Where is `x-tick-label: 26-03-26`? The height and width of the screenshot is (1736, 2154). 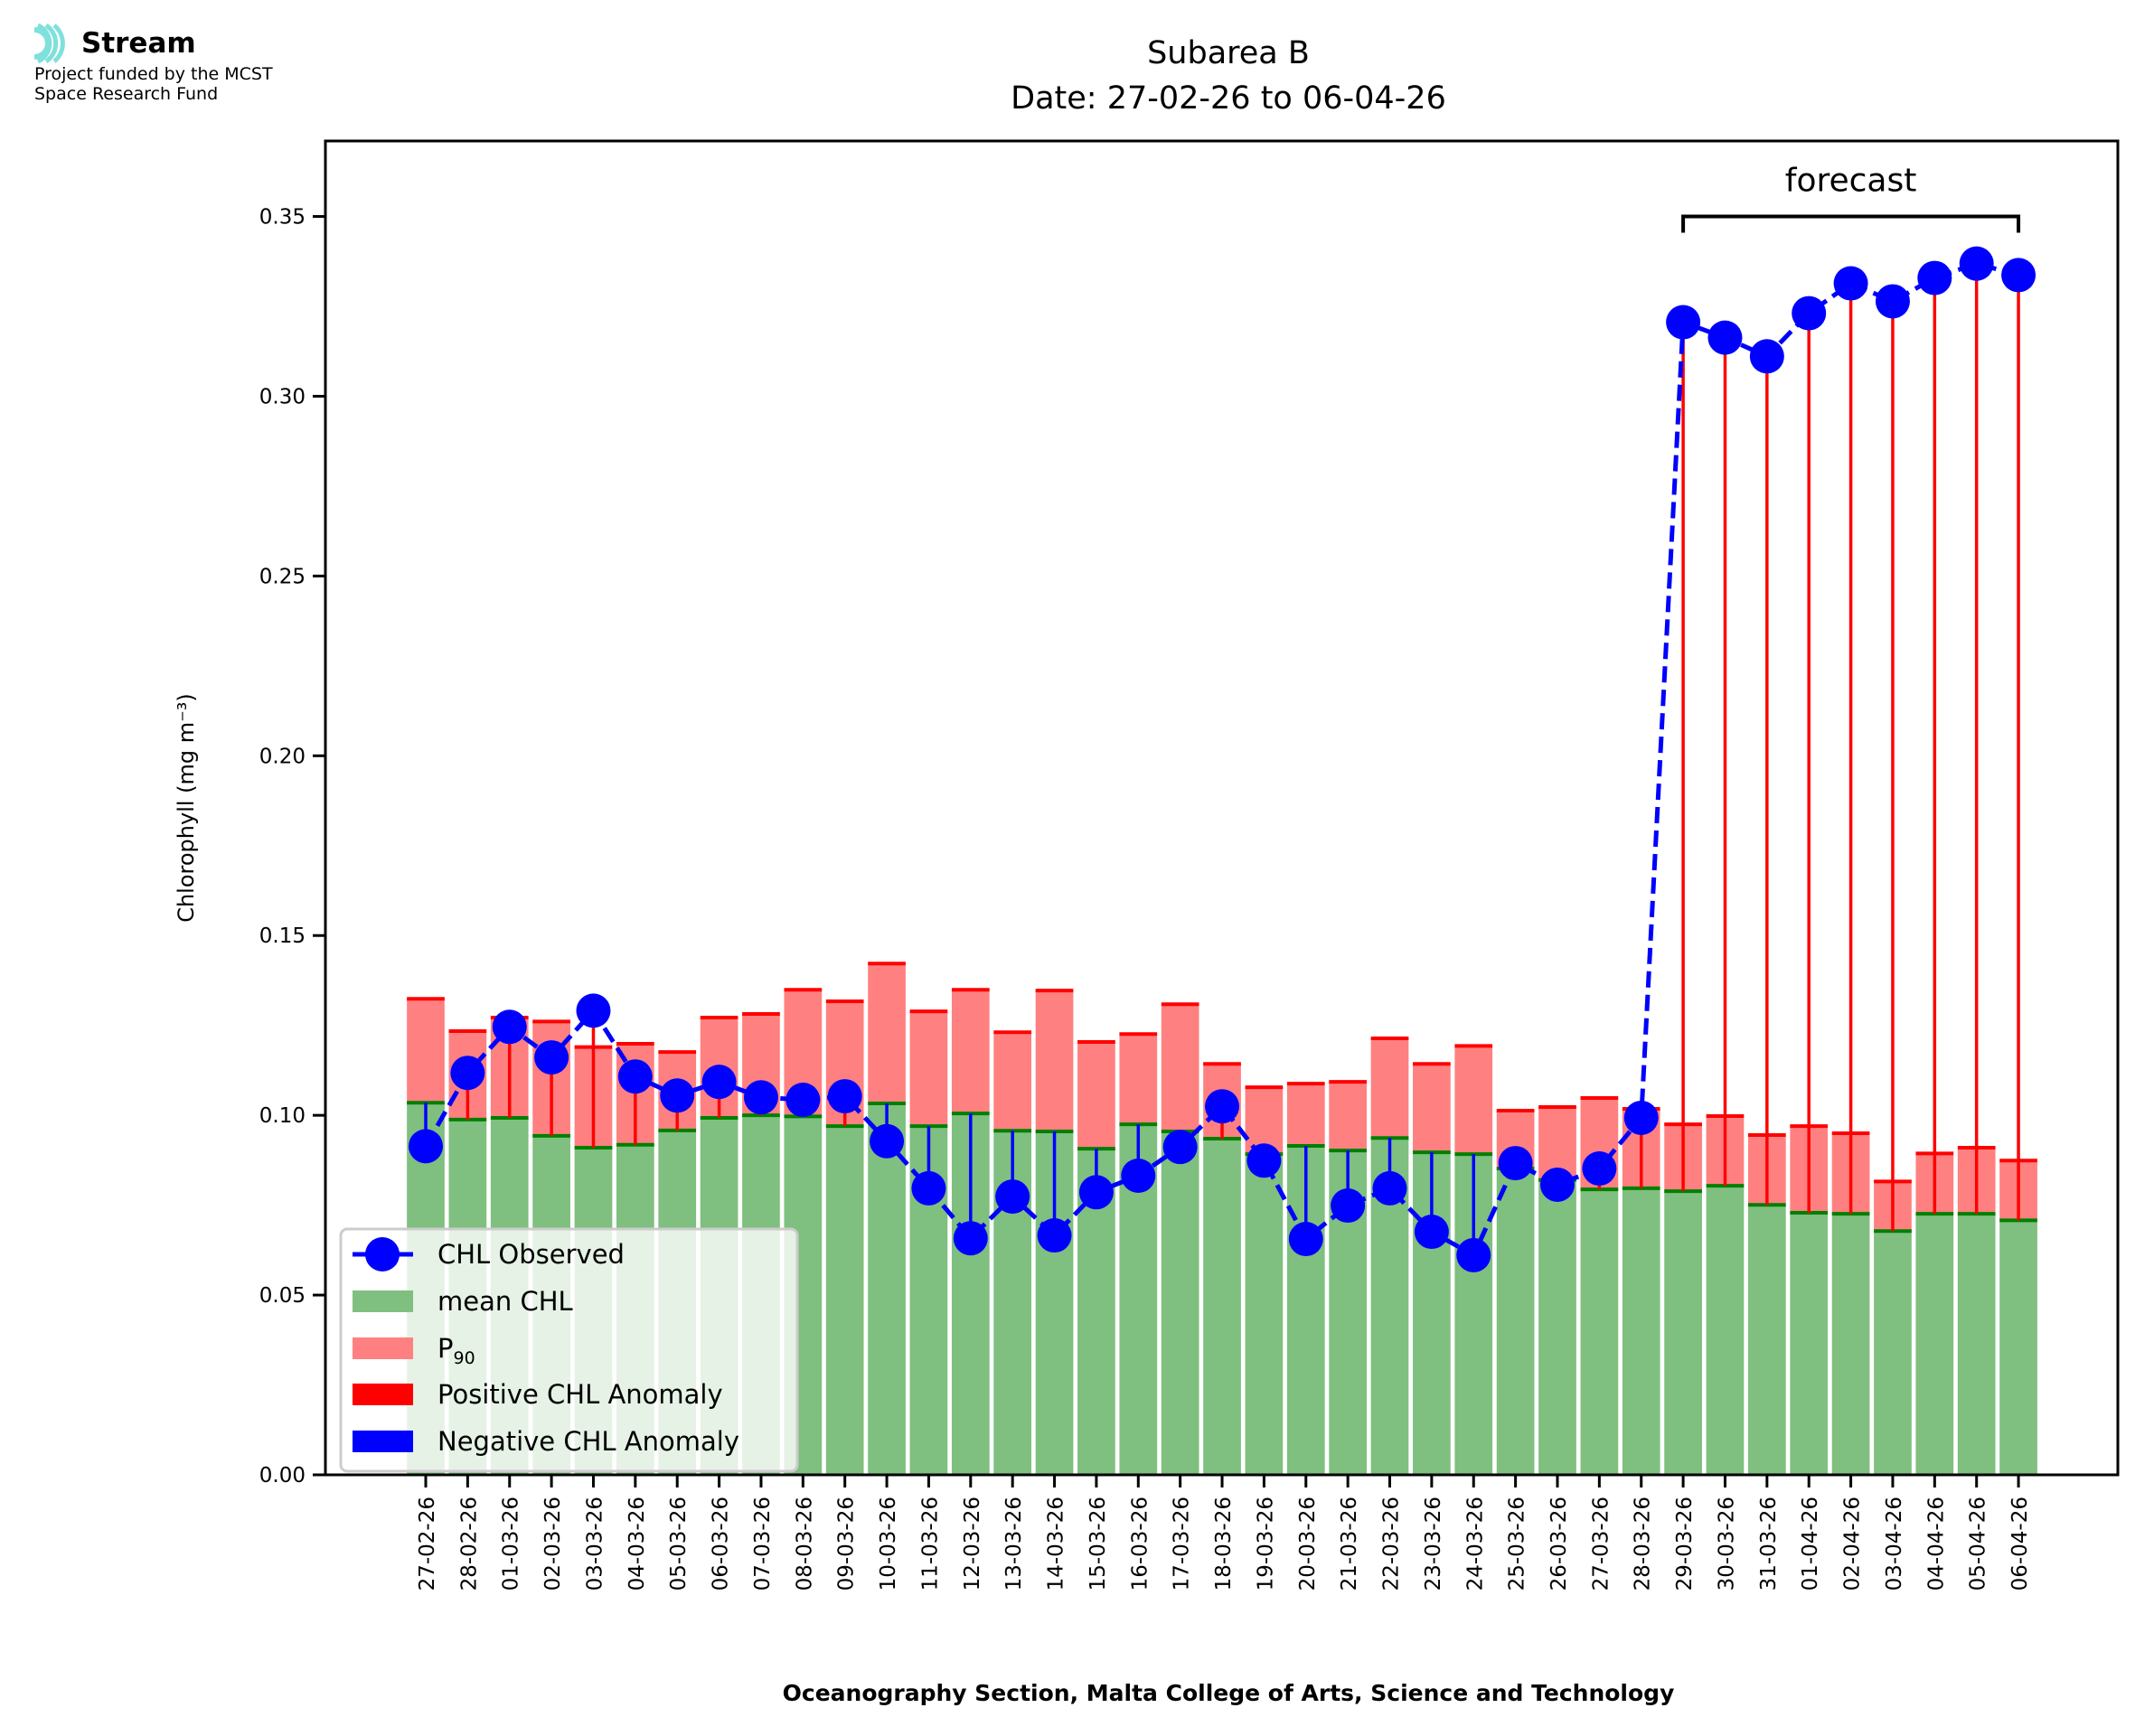 x-tick-label: 26-03-26 is located at coordinates (1559, 1544).